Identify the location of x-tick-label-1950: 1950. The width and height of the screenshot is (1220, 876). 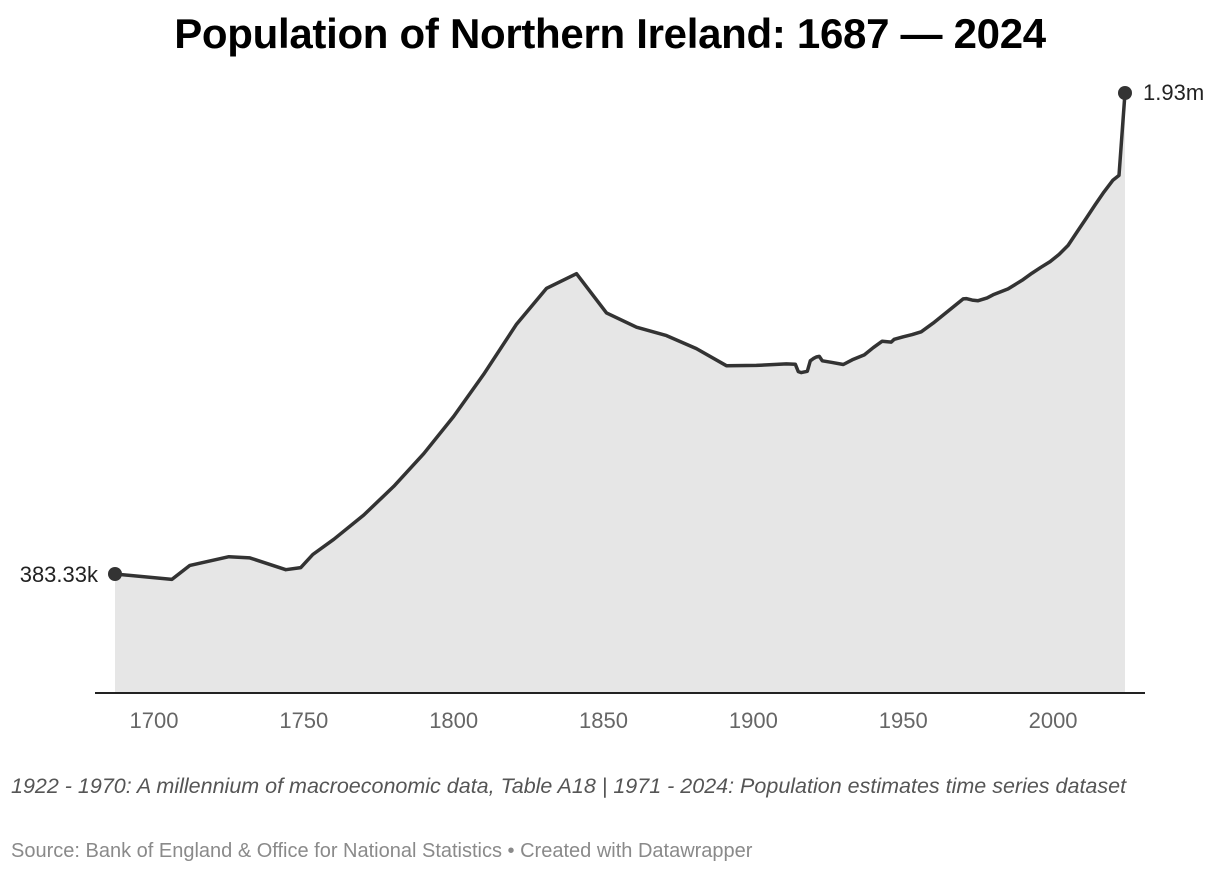
(903, 720).